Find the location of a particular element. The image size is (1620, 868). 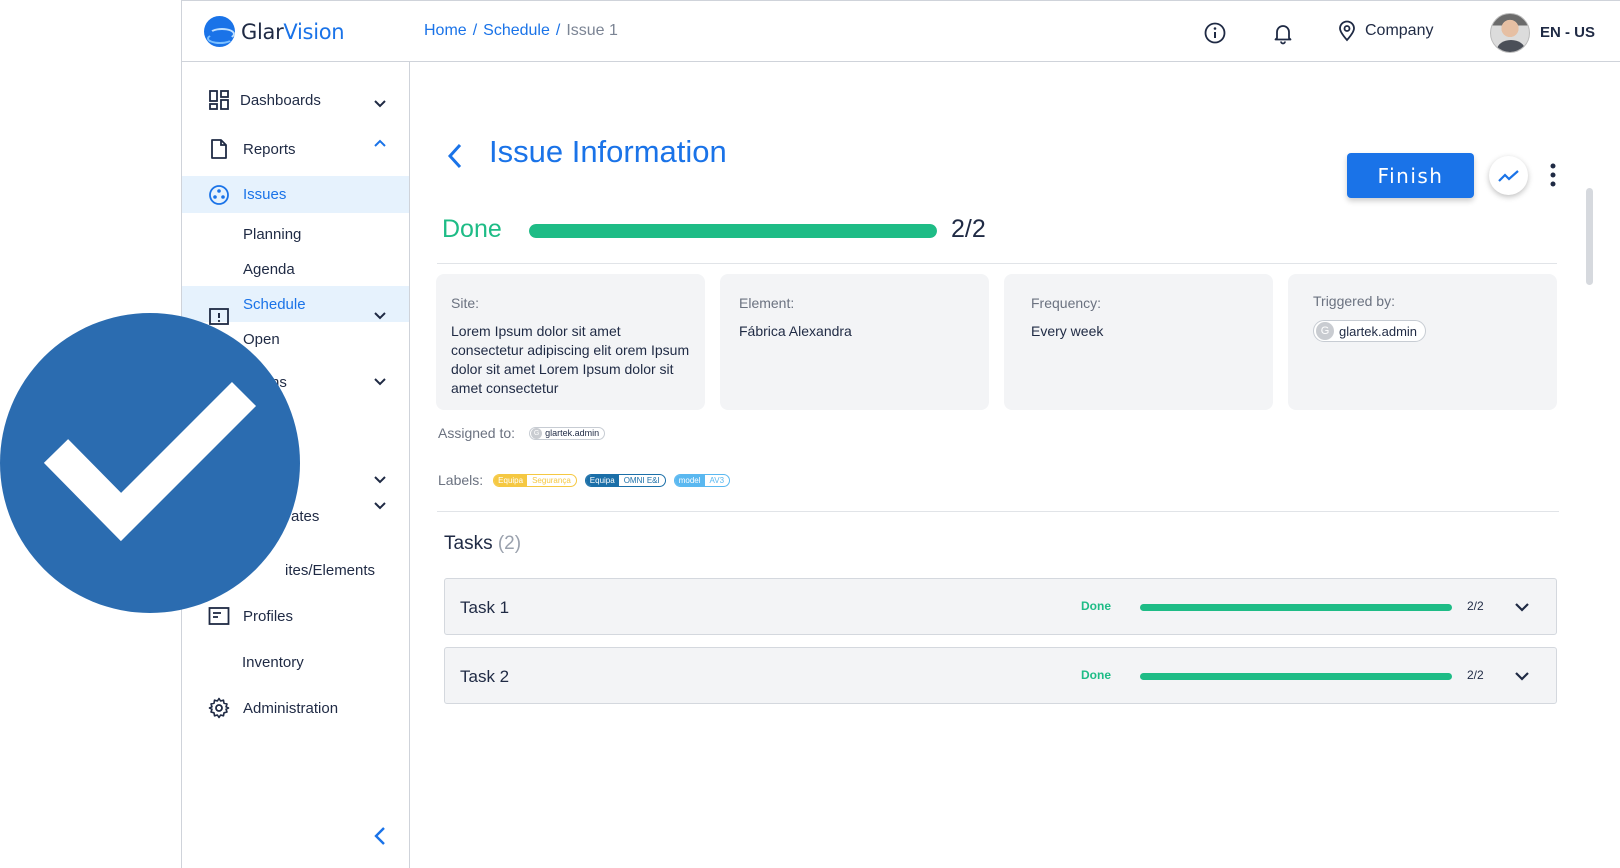

bell-icon is located at coordinates (1283, 33).